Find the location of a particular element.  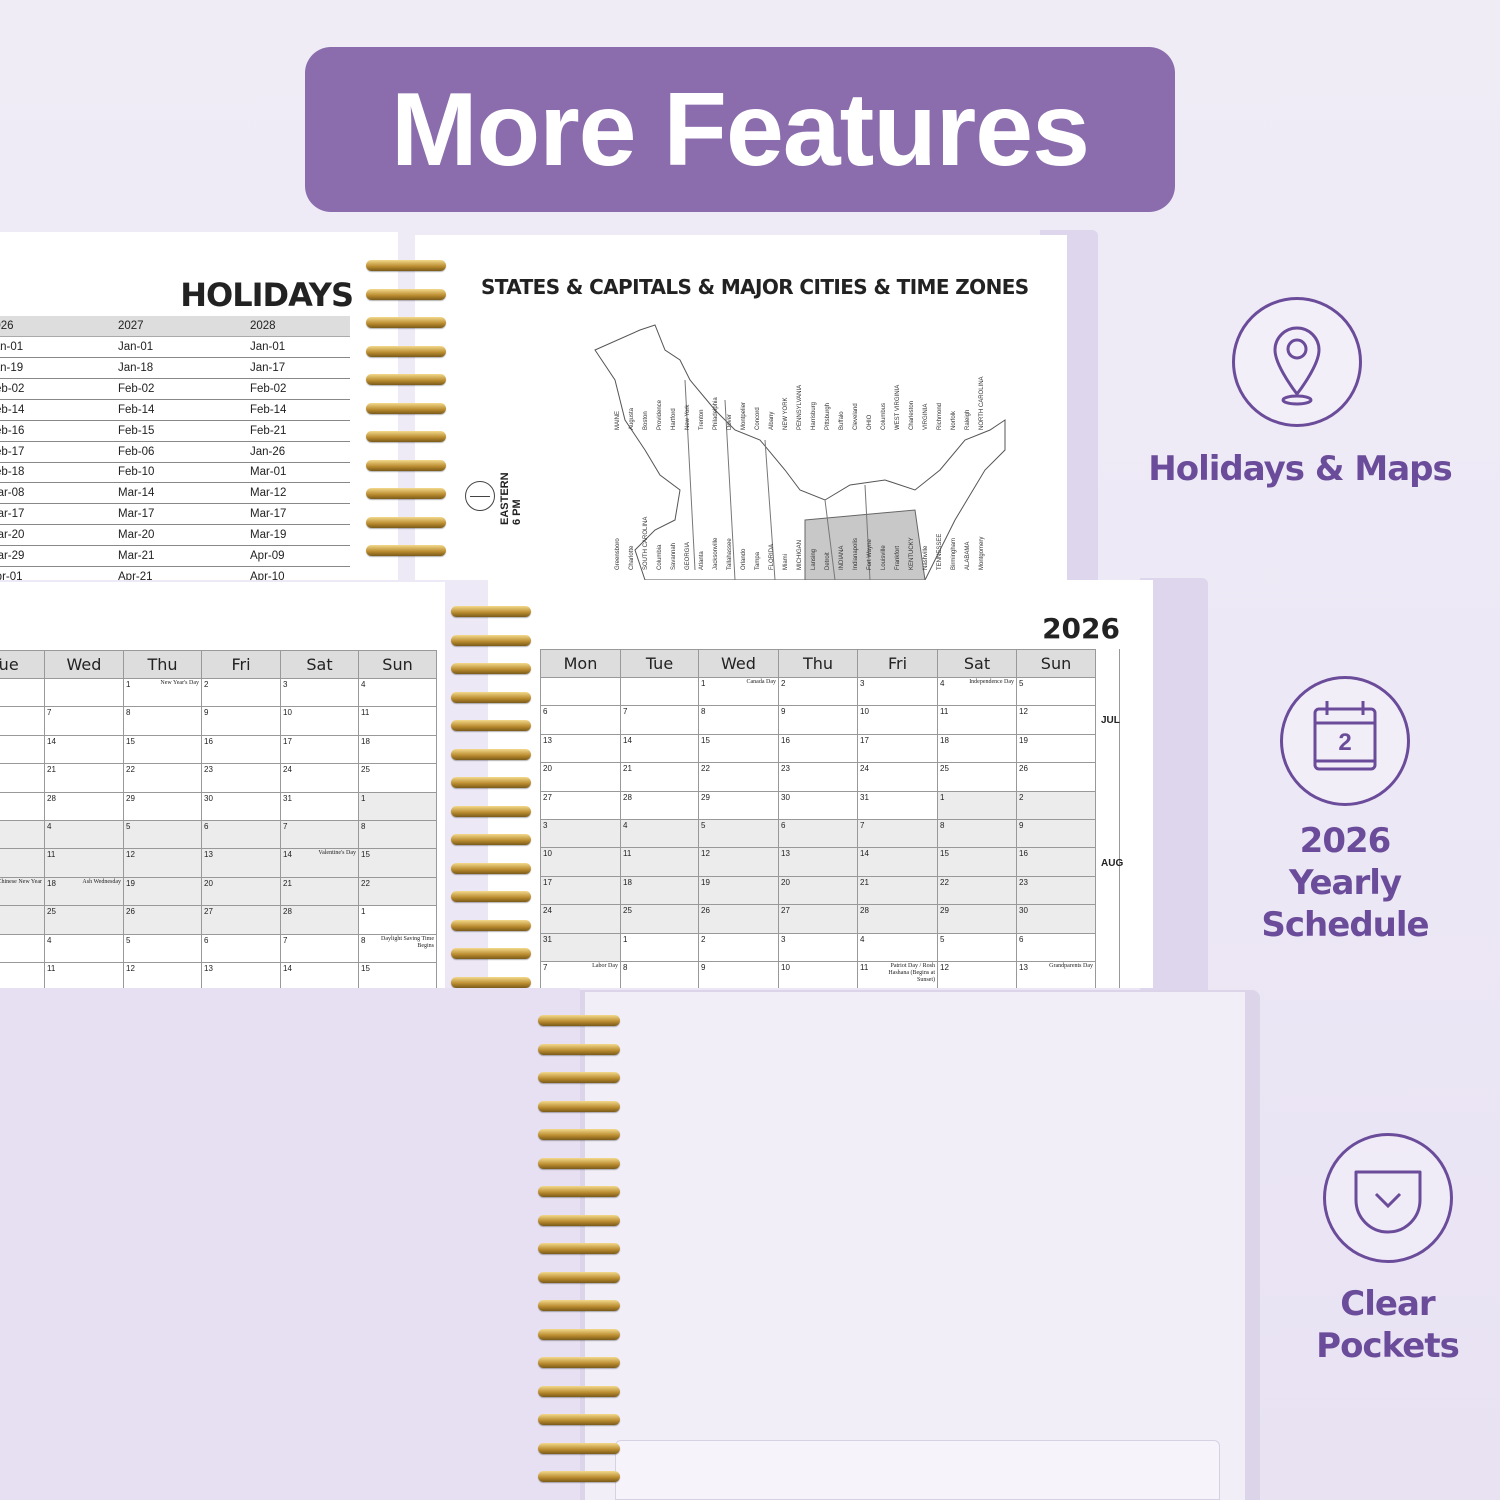

calendar-day-cell: 25 is located at coordinates (977, 777).